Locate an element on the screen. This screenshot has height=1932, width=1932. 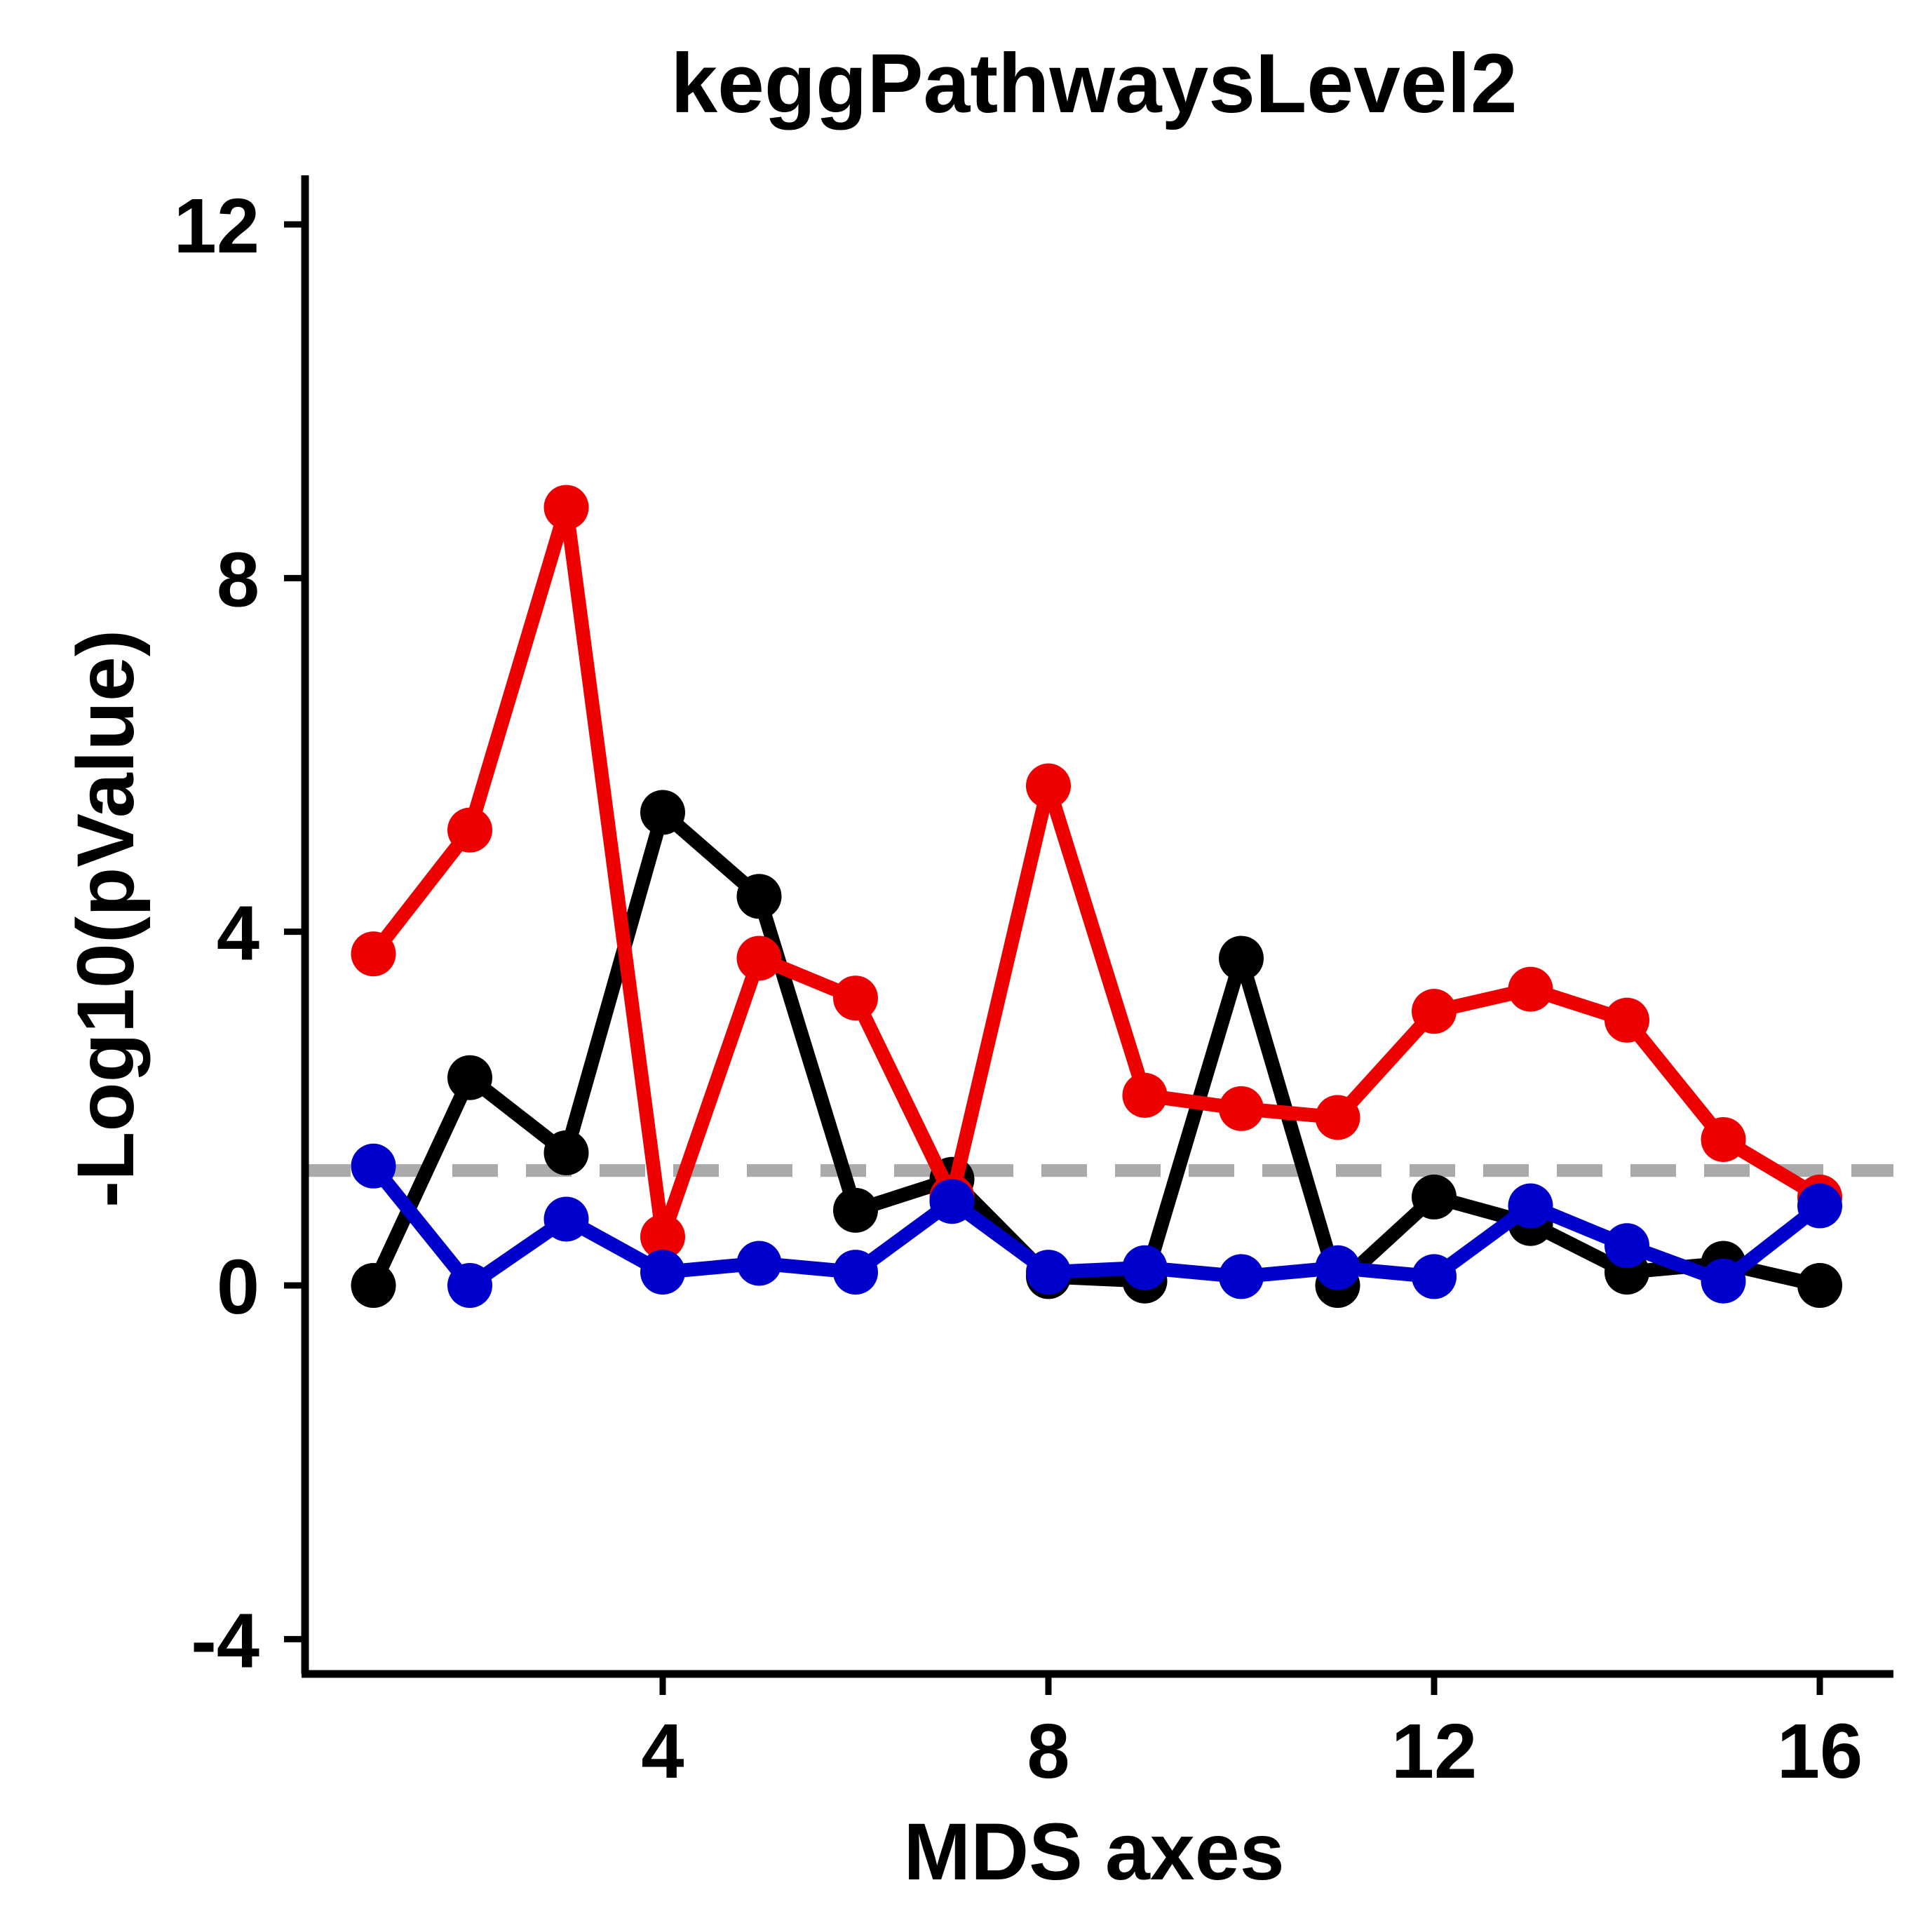
y-tick-label-1: 0 is located at coordinates (238, 1287).